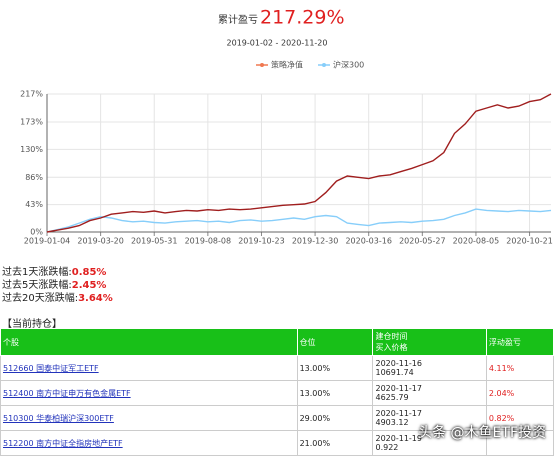  What do you see at coordinates (302, 18) in the screenshot?
I see `chart-title: 217.29%` at bounding box center [302, 18].